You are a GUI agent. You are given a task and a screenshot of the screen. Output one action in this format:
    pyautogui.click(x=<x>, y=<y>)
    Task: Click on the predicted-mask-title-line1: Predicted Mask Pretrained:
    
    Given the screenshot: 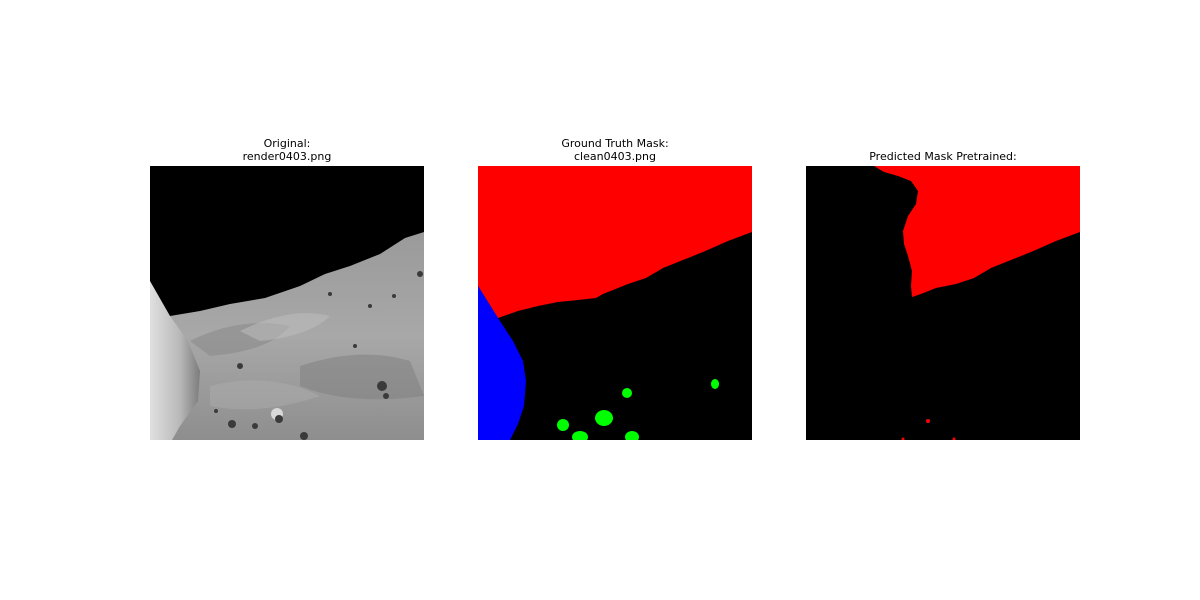 What is the action you would take?
    pyautogui.click(x=943, y=156)
    